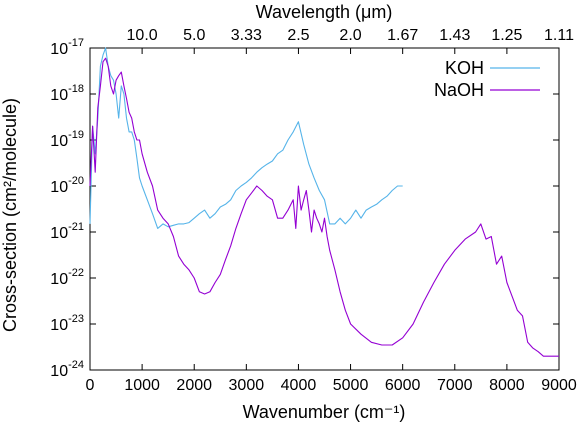  What do you see at coordinates (10, 215) in the screenshot?
I see `y-axis-label: Cross-section (cm²/molecule)` at bounding box center [10, 215].